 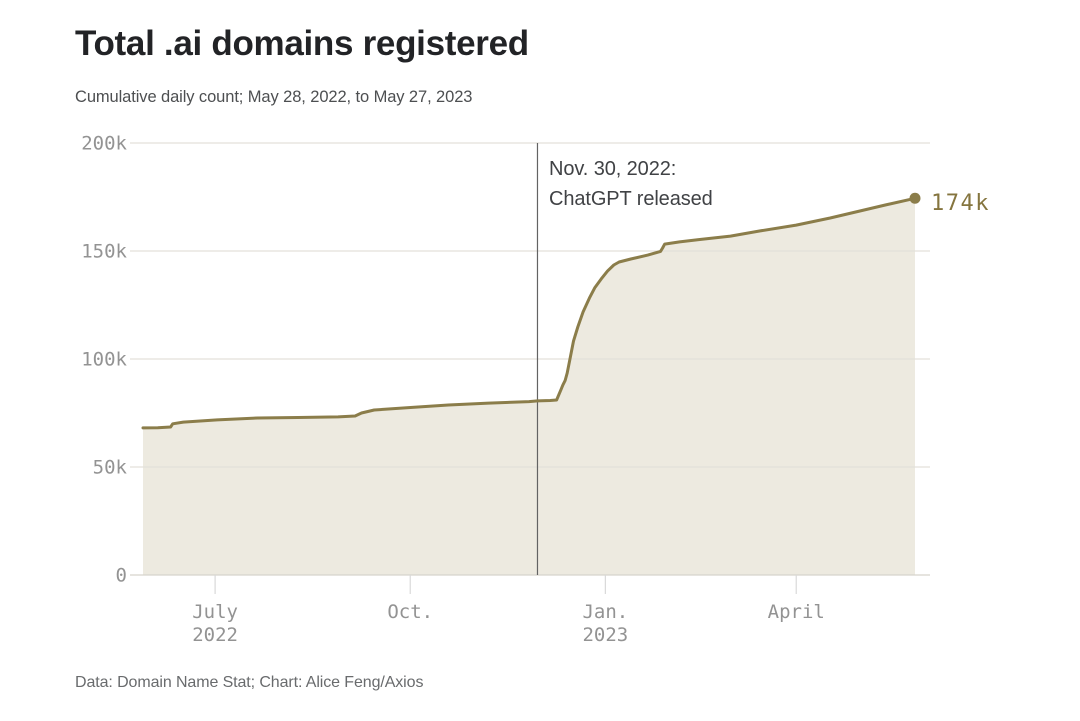 I want to click on y-tick-label-100k: 100k, so click(x=104, y=360).